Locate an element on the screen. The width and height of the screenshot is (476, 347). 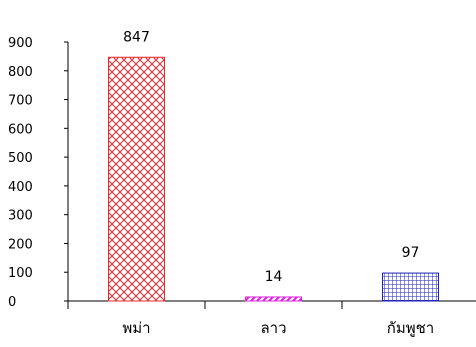
category-label-group: พม่า ลาว กัมพูชา is located at coordinates (278, 328).